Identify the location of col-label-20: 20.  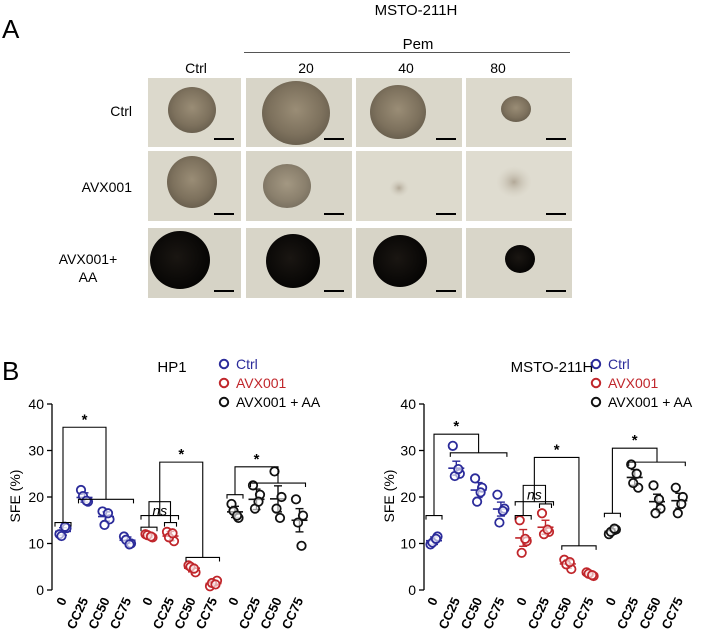
(306, 68).